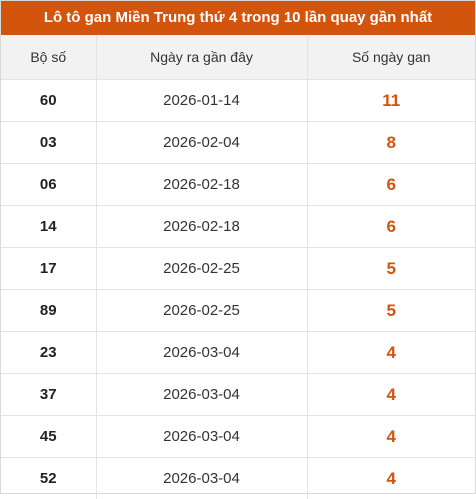  What do you see at coordinates (48, 185) in the screenshot?
I see `row-number: 06` at bounding box center [48, 185].